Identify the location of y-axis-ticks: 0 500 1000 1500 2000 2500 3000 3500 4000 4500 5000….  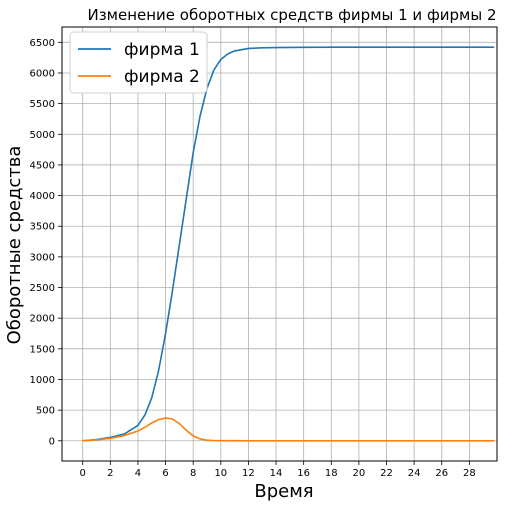
(46, 242).